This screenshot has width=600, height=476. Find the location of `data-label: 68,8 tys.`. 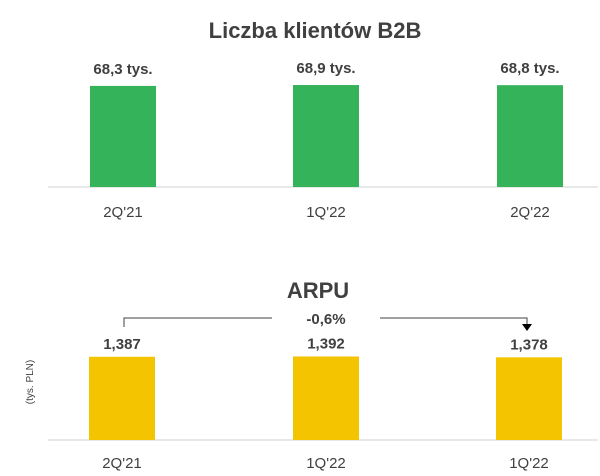

data-label: 68,8 tys. is located at coordinates (529, 68).